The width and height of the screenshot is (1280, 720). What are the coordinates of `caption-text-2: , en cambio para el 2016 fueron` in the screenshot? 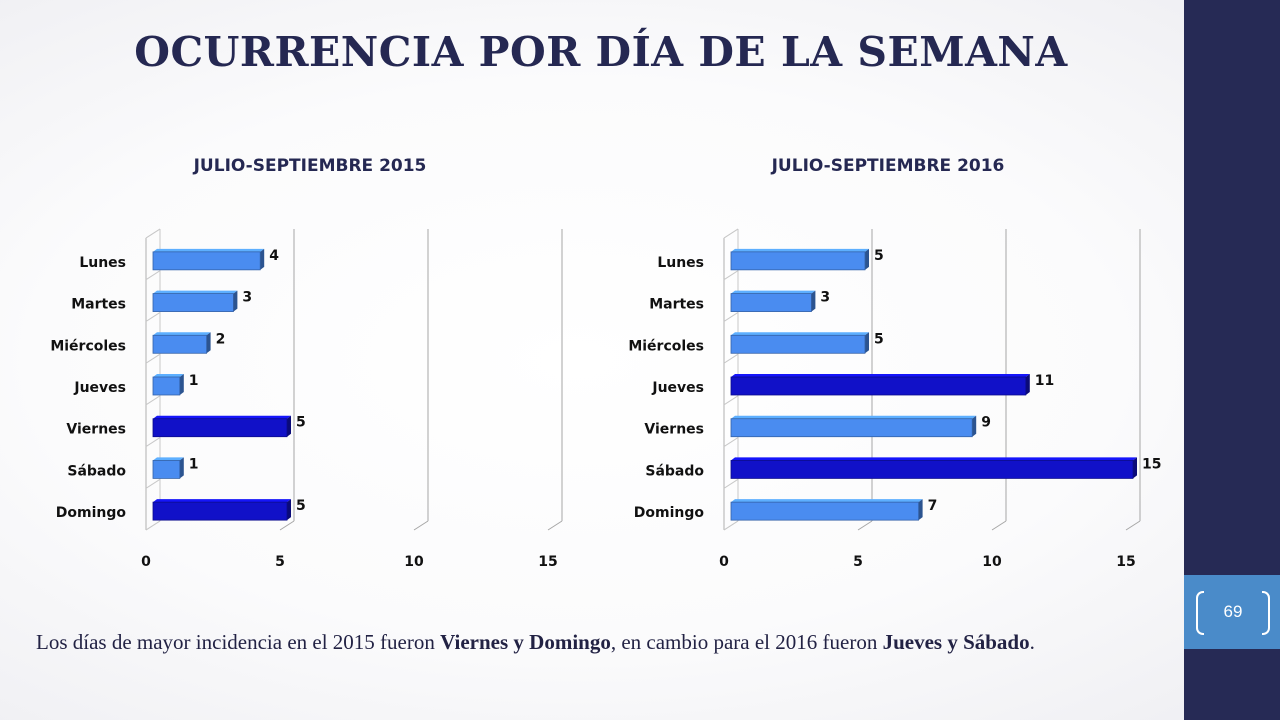 It's located at (746, 642).